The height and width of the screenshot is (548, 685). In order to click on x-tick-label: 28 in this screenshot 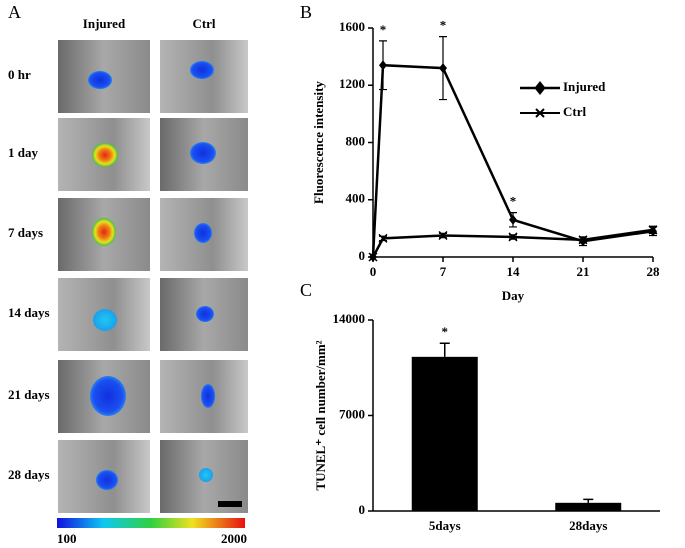, I will do `click(654, 271)`.